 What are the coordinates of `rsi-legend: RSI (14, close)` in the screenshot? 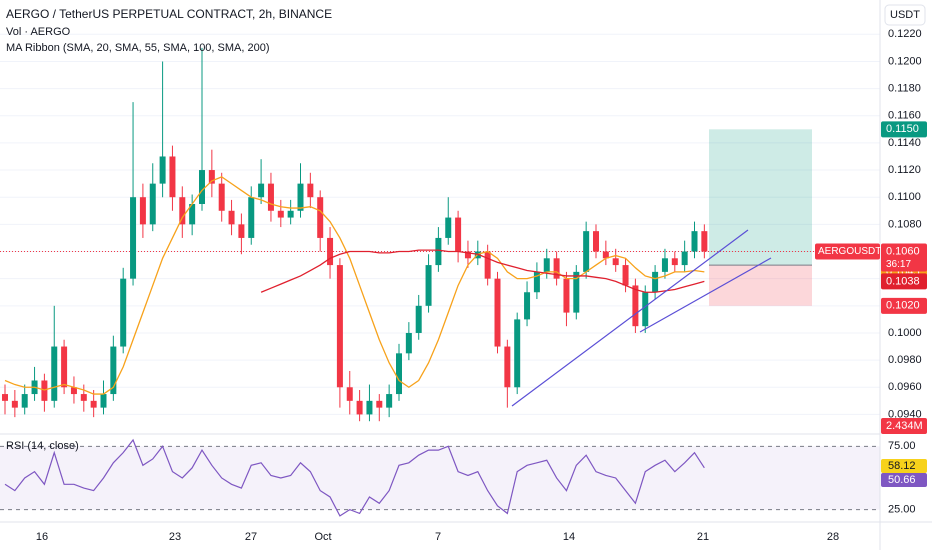 It's located at (42, 446).